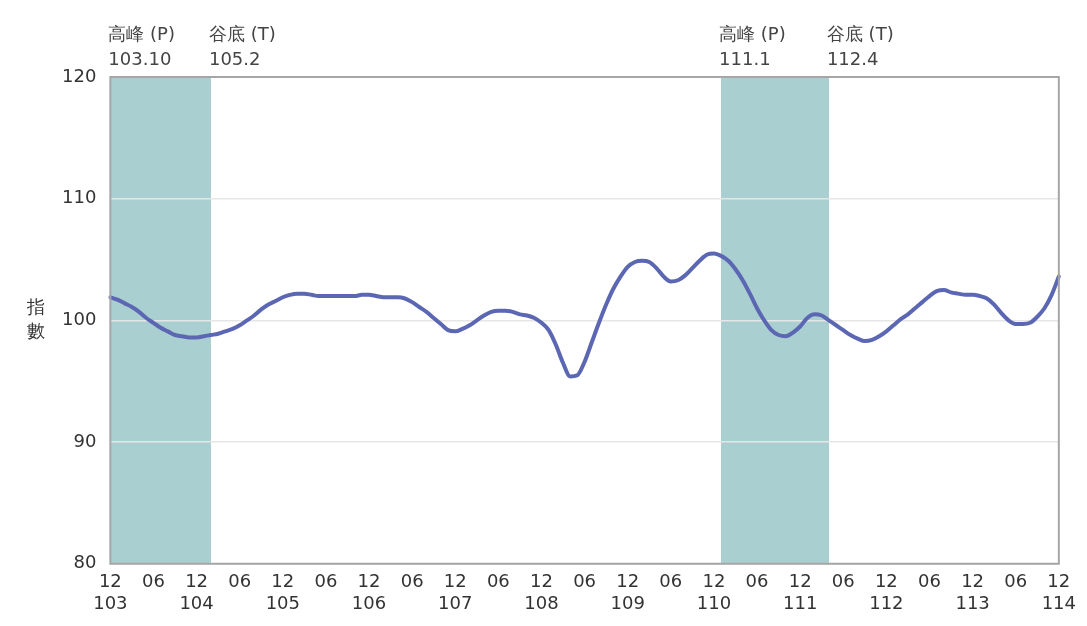  I want to click on y-tick-label: 110, so click(79, 197).